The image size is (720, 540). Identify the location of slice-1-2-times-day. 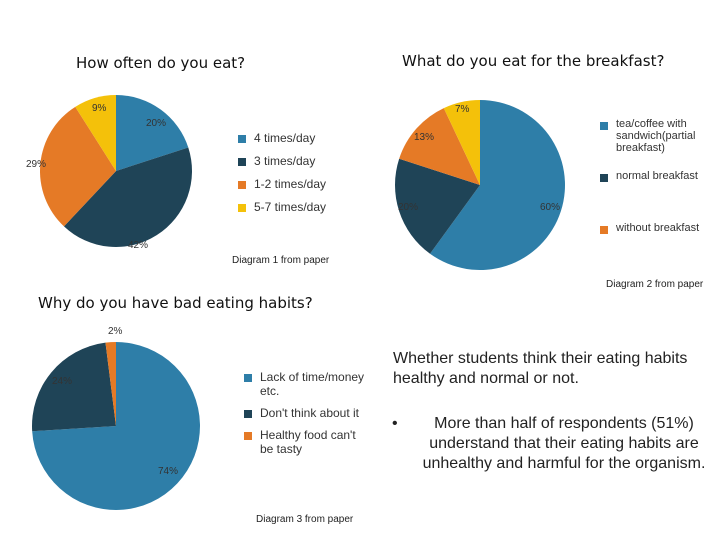
(77, 166).